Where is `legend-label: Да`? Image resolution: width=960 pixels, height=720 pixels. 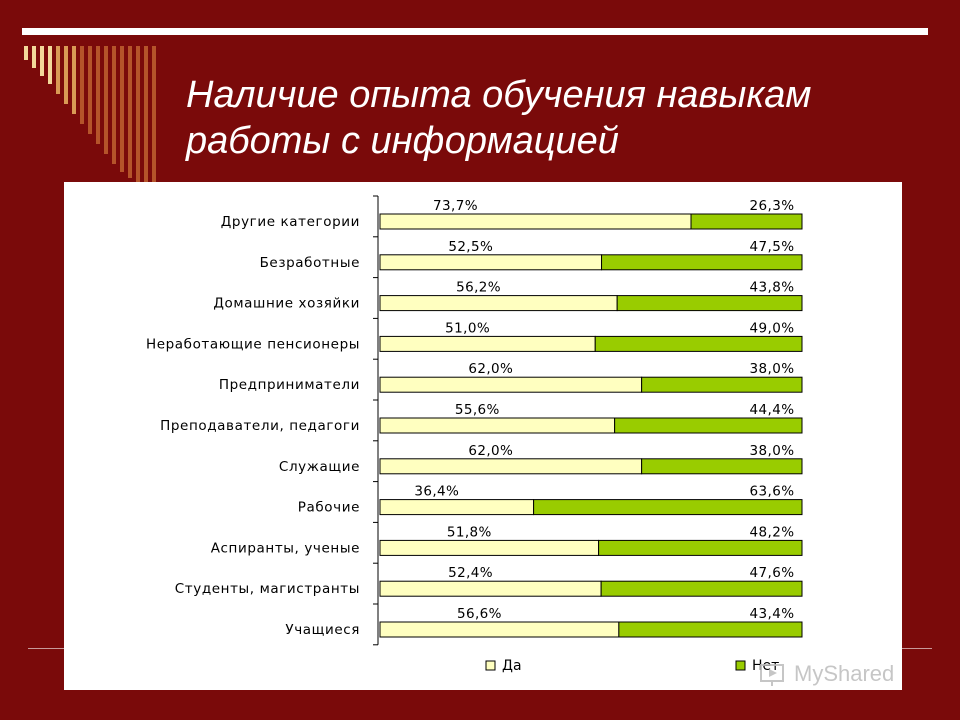
legend-label: Да is located at coordinates (512, 666).